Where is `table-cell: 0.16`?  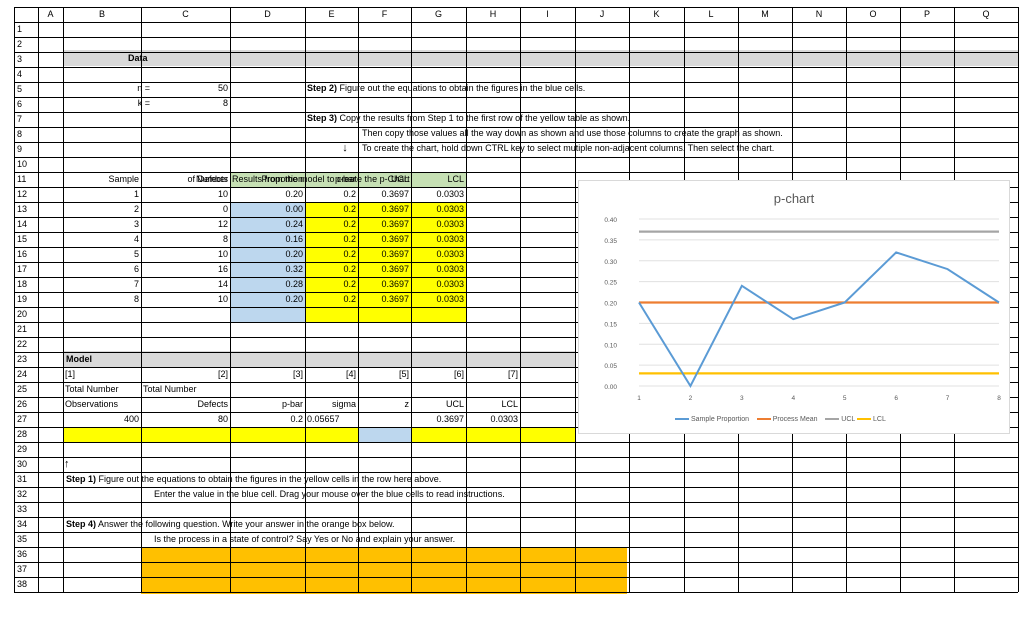 table-cell: 0.16 is located at coordinates (294, 239).